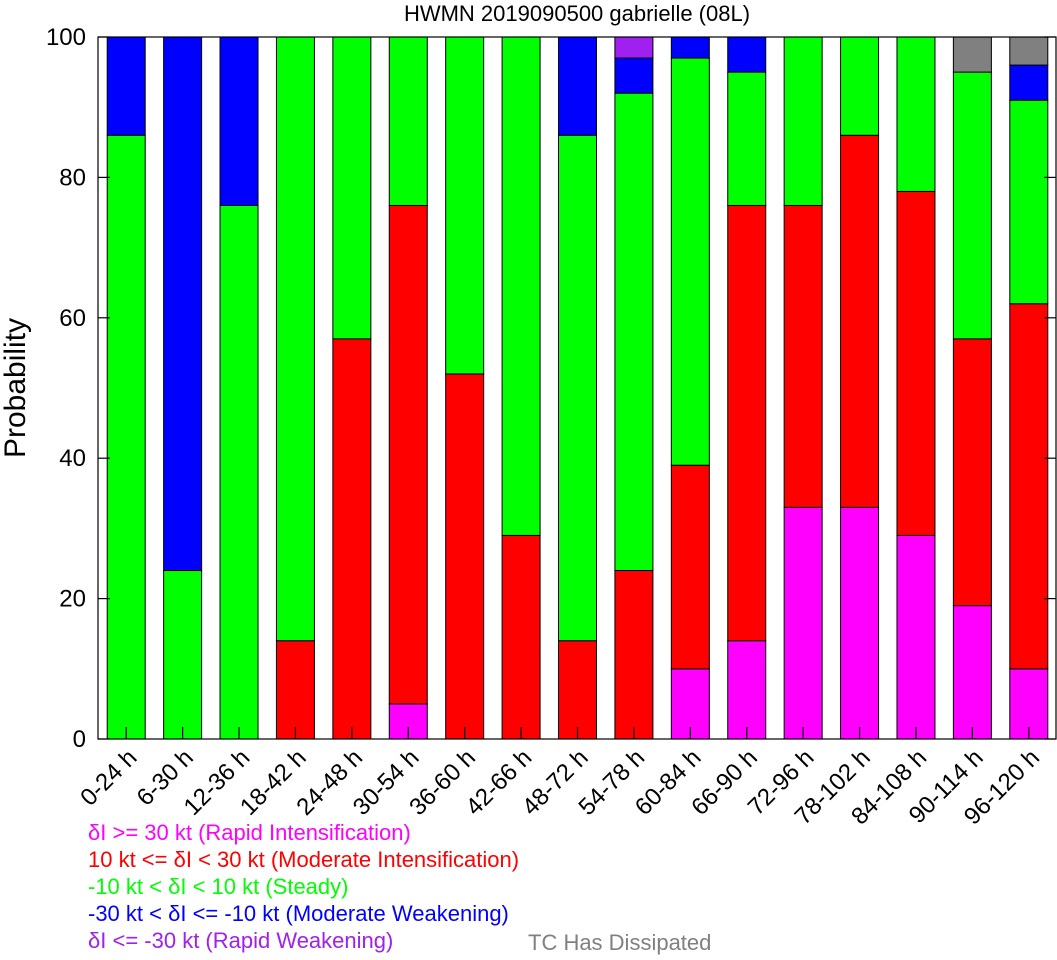  I want to click on y-tick-label: 60, so click(72, 318).